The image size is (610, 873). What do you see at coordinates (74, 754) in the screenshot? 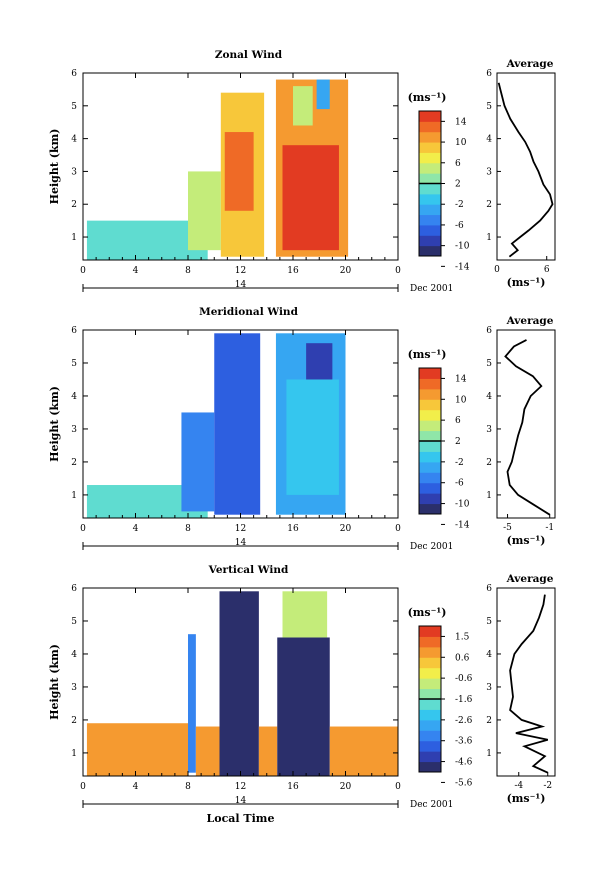
I see `y-tick-label: 1` at bounding box center [74, 754].